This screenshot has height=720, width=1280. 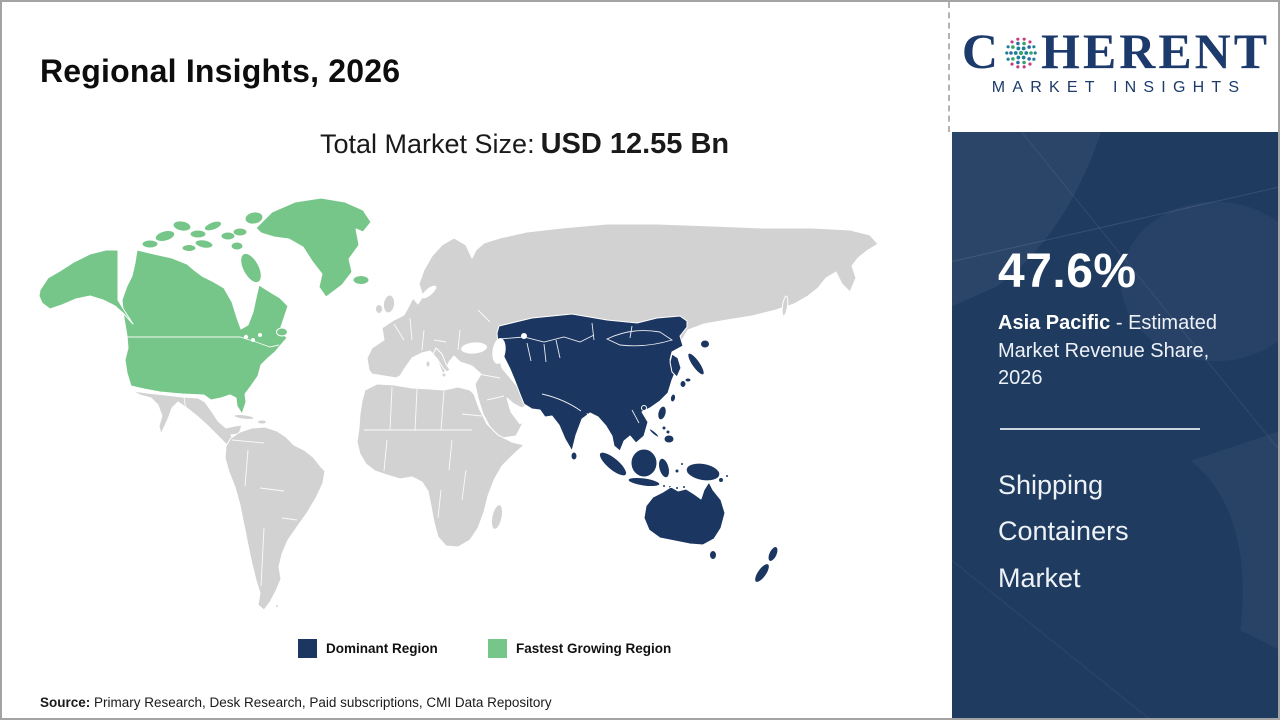 What do you see at coordinates (1100, 429) in the screenshot?
I see `panel-divider` at bounding box center [1100, 429].